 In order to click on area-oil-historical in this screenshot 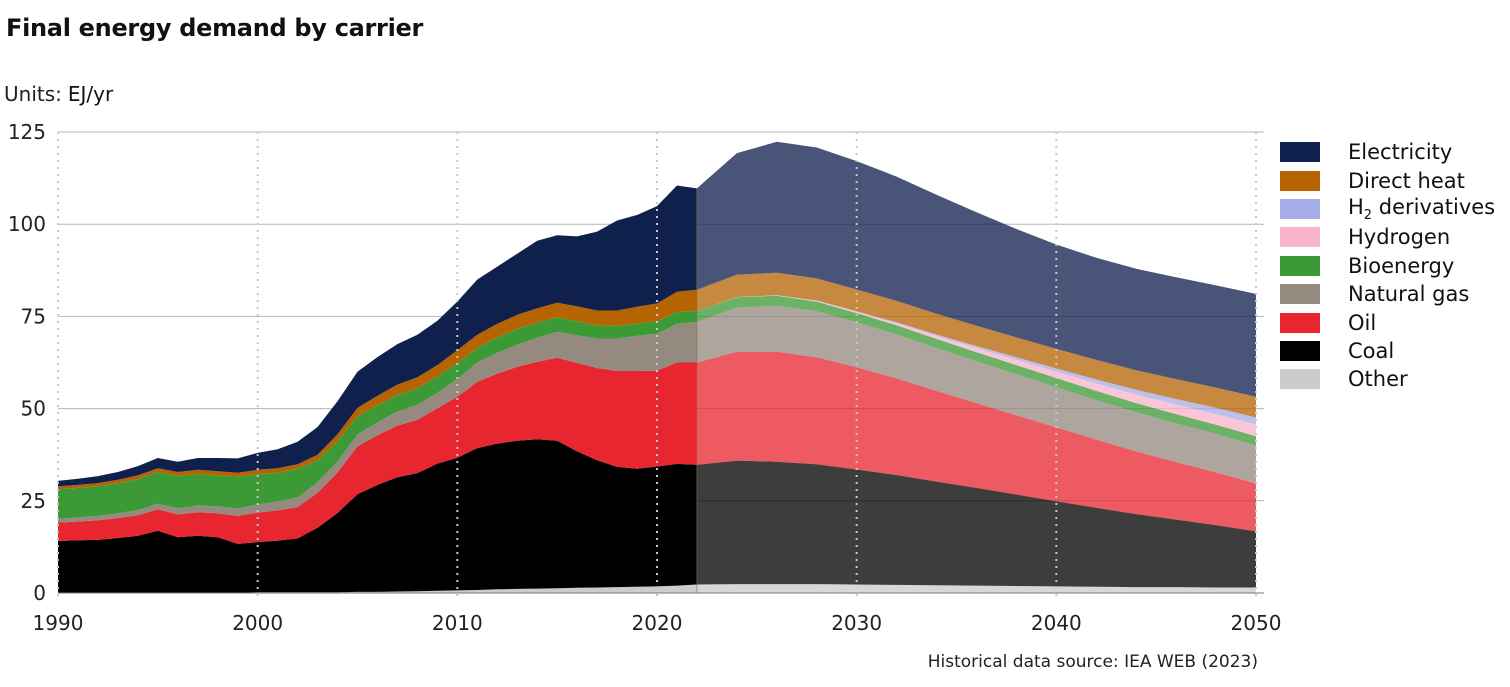, I will do `click(377, 450)`.